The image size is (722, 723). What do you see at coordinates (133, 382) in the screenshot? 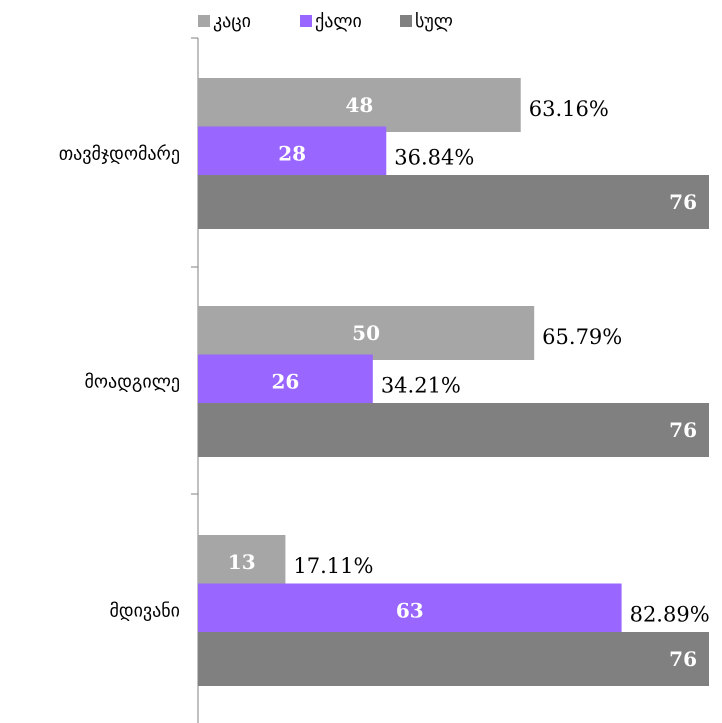
I see `category-label-1: მოადგილე` at bounding box center [133, 382].